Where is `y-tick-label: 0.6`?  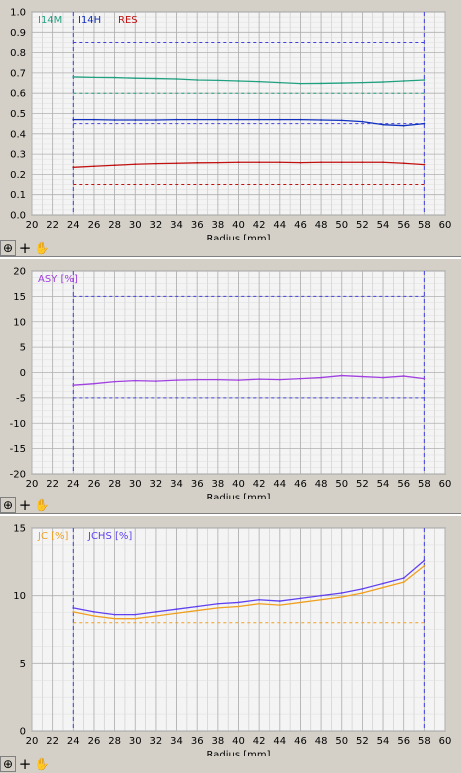
y-tick-label: 0.6 is located at coordinates (18, 94).